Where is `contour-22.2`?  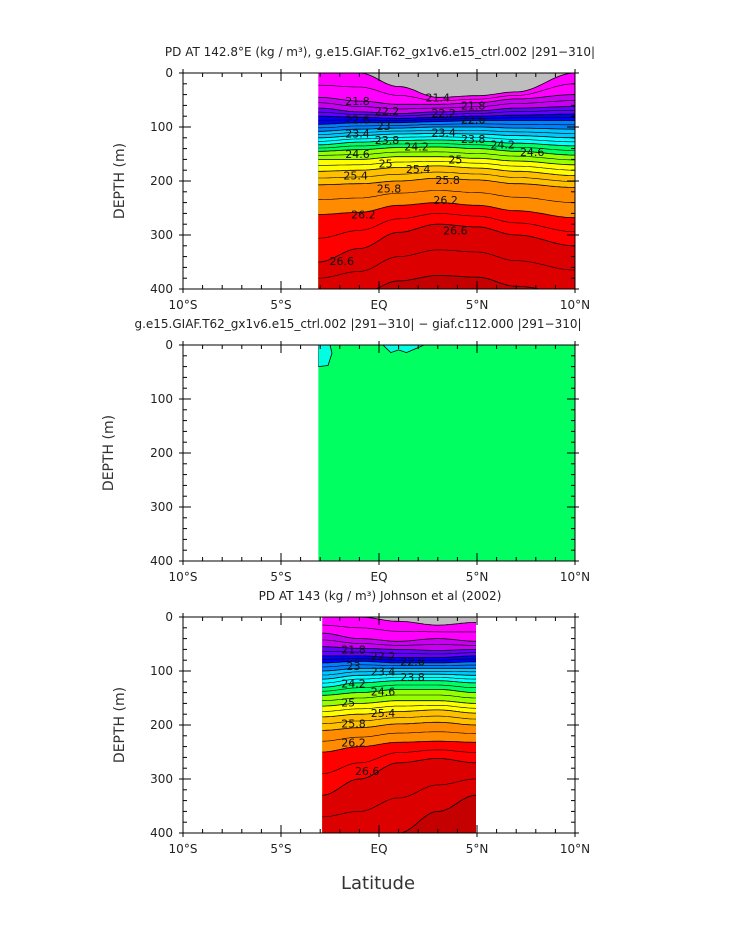
contour-22.2 is located at coordinates (399, 648).